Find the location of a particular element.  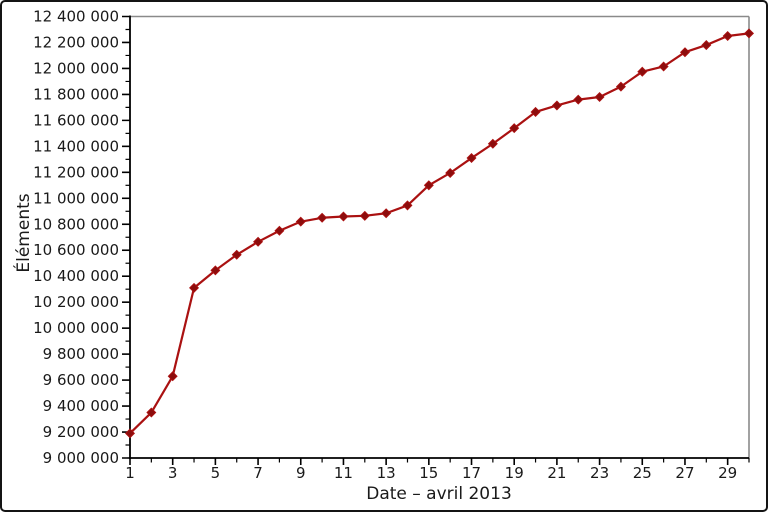

y-tick-label: 10 800 000 is located at coordinates (76, 224).